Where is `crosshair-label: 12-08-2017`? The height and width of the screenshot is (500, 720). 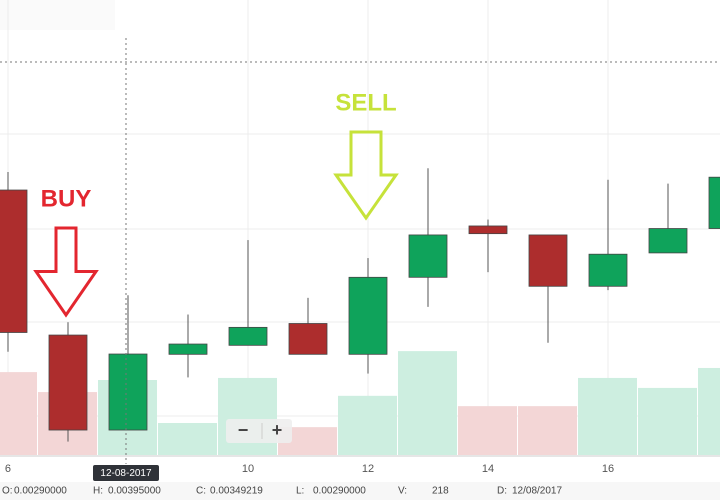
crosshair-label: 12-08-2017 is located at coordinates (126, 473).